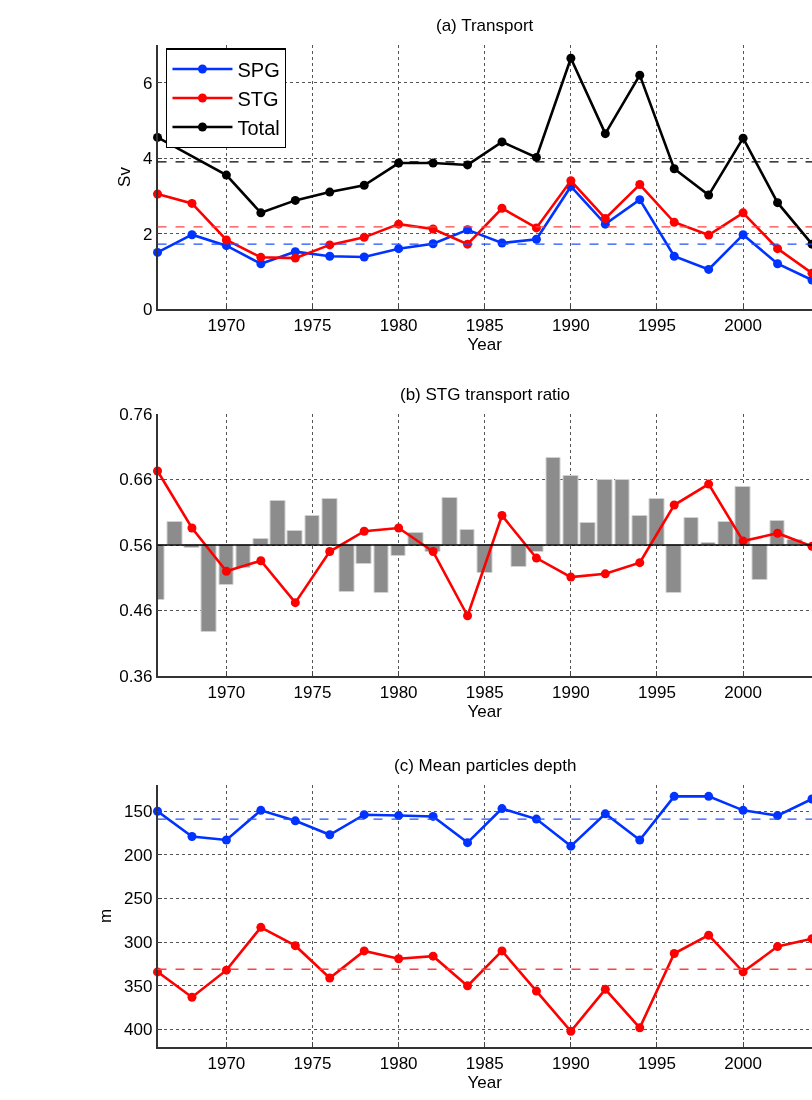 The image size is (812, 1100). What do you see at coordinates (147, 234) in the screenshot?
I see `y-tick-label: 2` at bounding box center [147, 234].